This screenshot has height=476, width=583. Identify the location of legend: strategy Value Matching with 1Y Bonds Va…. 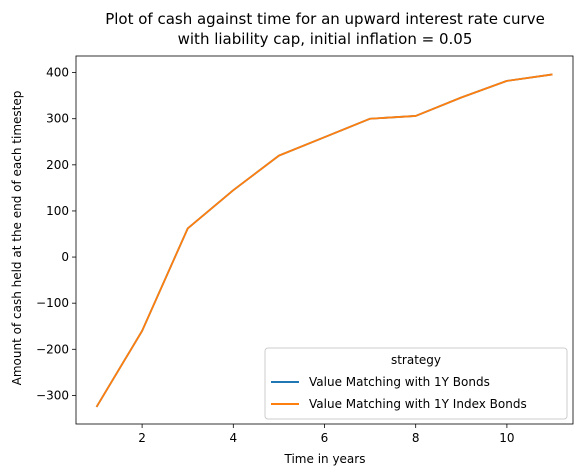
(416, 383).